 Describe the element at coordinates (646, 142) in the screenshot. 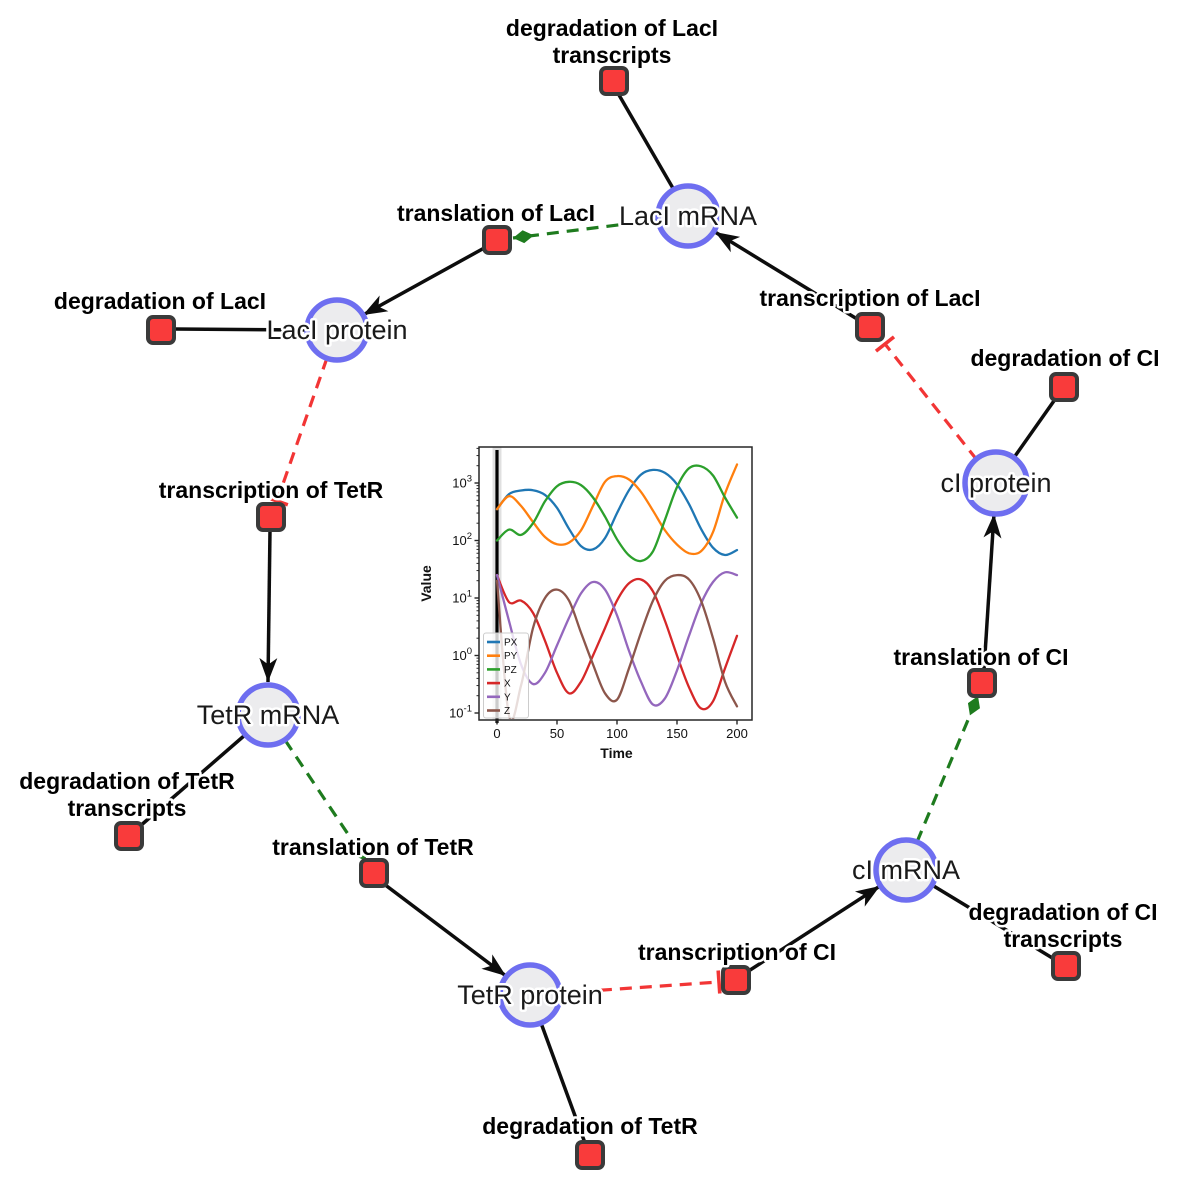

I see `edge-laci-mrna--deg-laci-transcripts` at that location.